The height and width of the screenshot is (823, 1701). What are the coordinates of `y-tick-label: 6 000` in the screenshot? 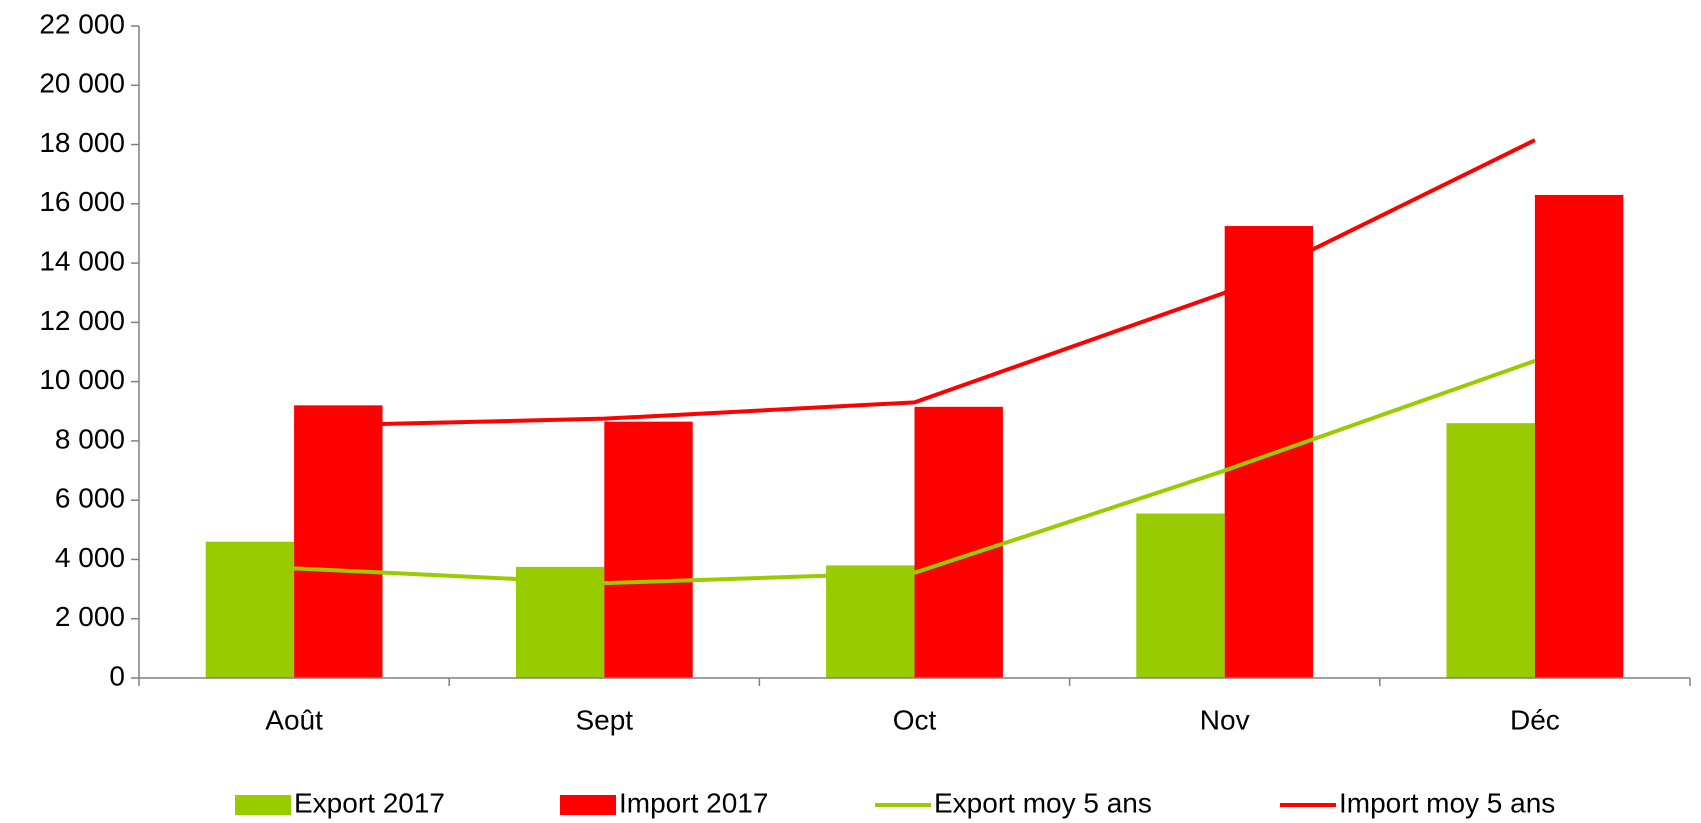 It's located at (90, 498).